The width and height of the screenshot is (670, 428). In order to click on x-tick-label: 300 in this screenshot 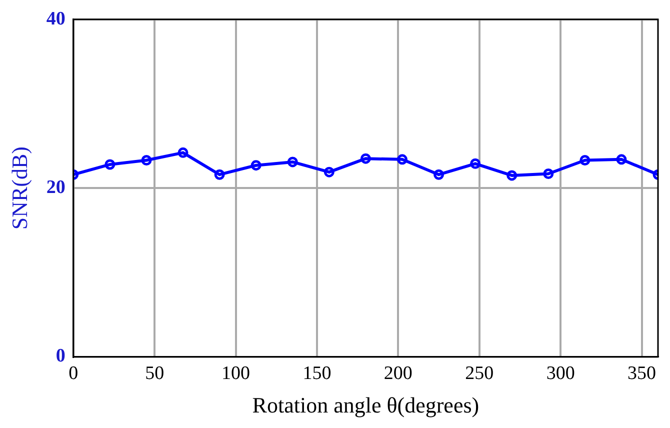, I will do `click(560, 373)`.